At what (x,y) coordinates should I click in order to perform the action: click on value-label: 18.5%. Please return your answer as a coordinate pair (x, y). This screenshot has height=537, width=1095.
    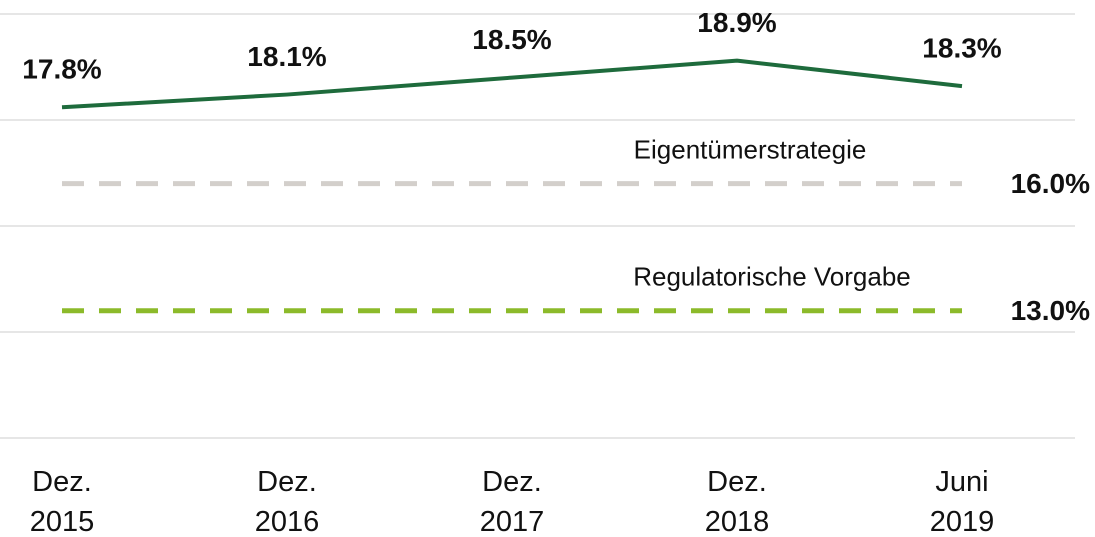
    Looking at the image, I should click on (511, 39).